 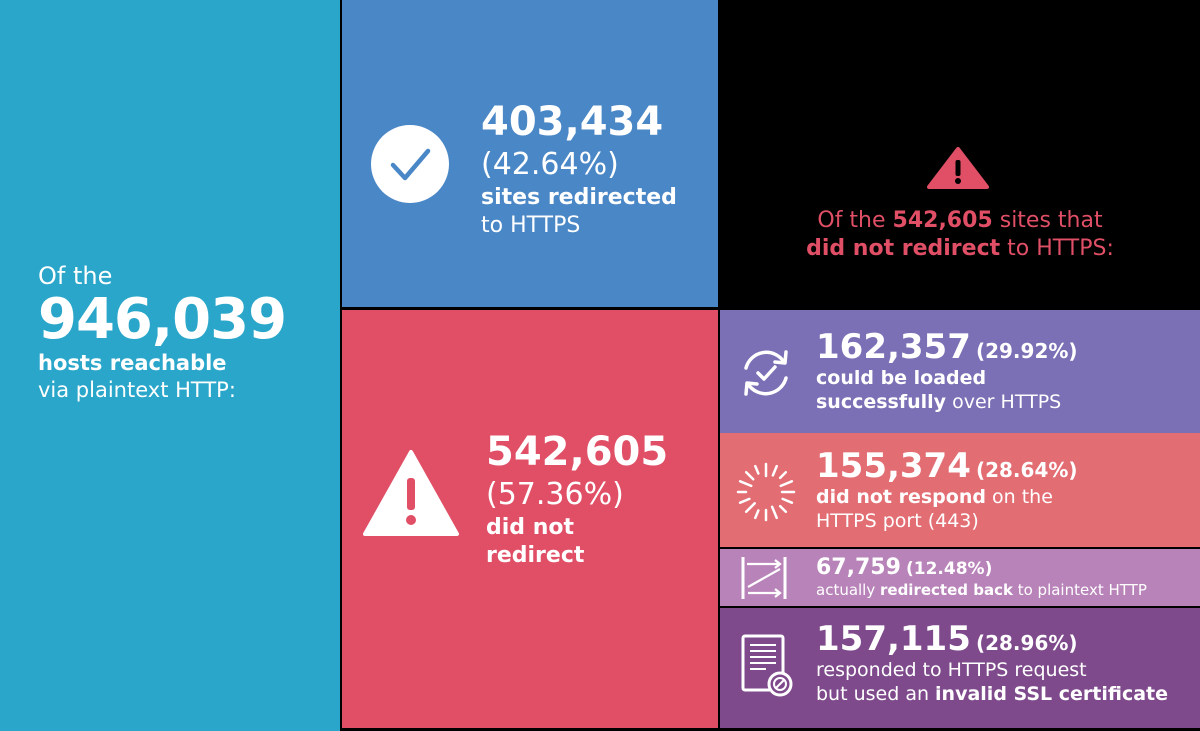 I want to click on loaded-rest: over HTTPS, so click(x=1004, y=402).